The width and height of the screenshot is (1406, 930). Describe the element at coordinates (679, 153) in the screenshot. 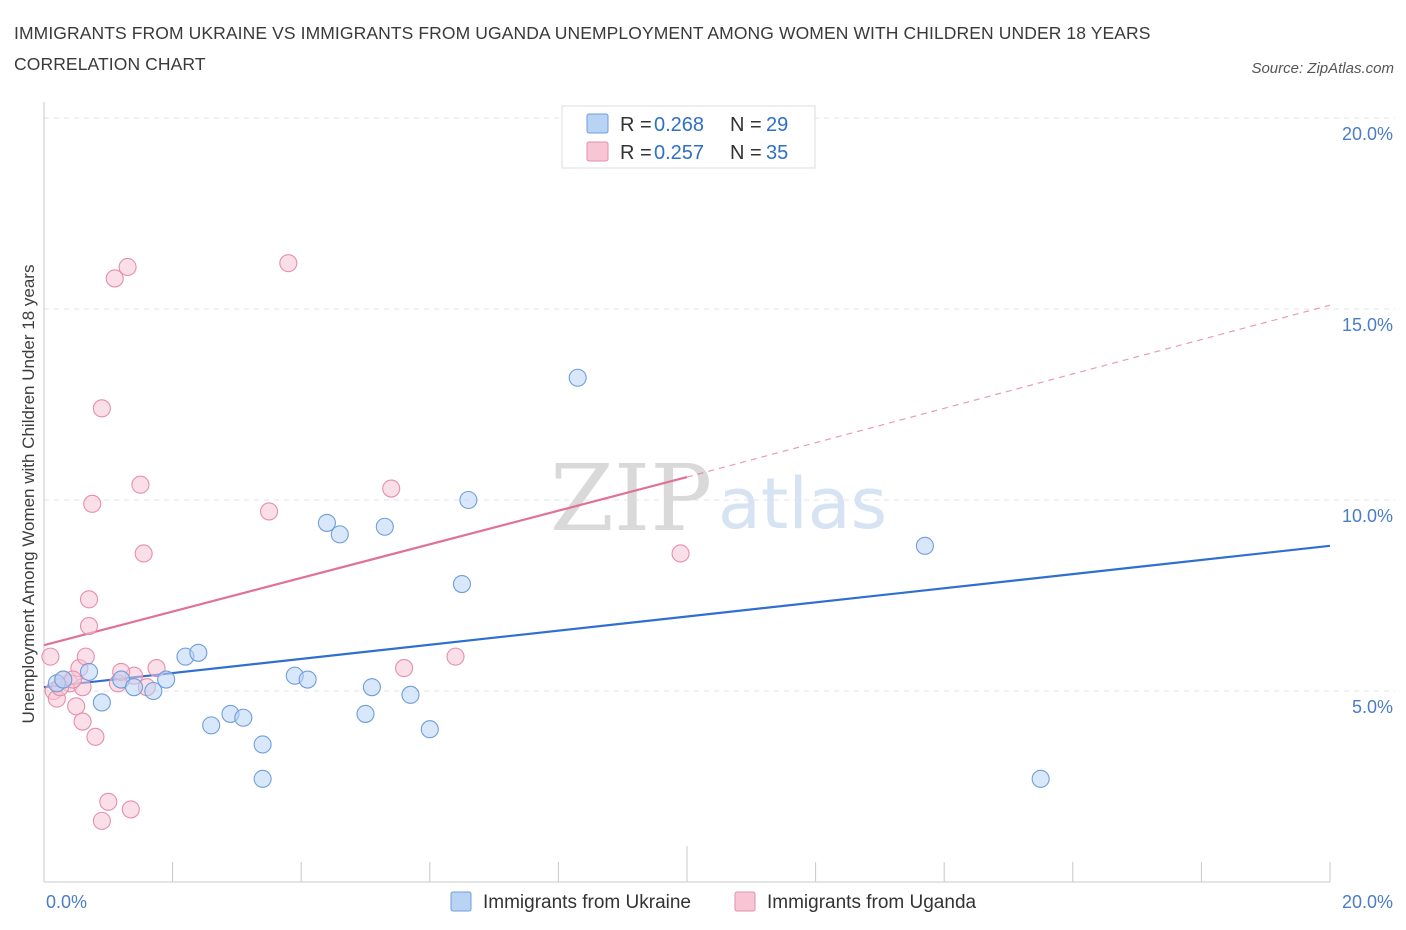

I see `legend-uganda-r-value: 0.257` at that location.